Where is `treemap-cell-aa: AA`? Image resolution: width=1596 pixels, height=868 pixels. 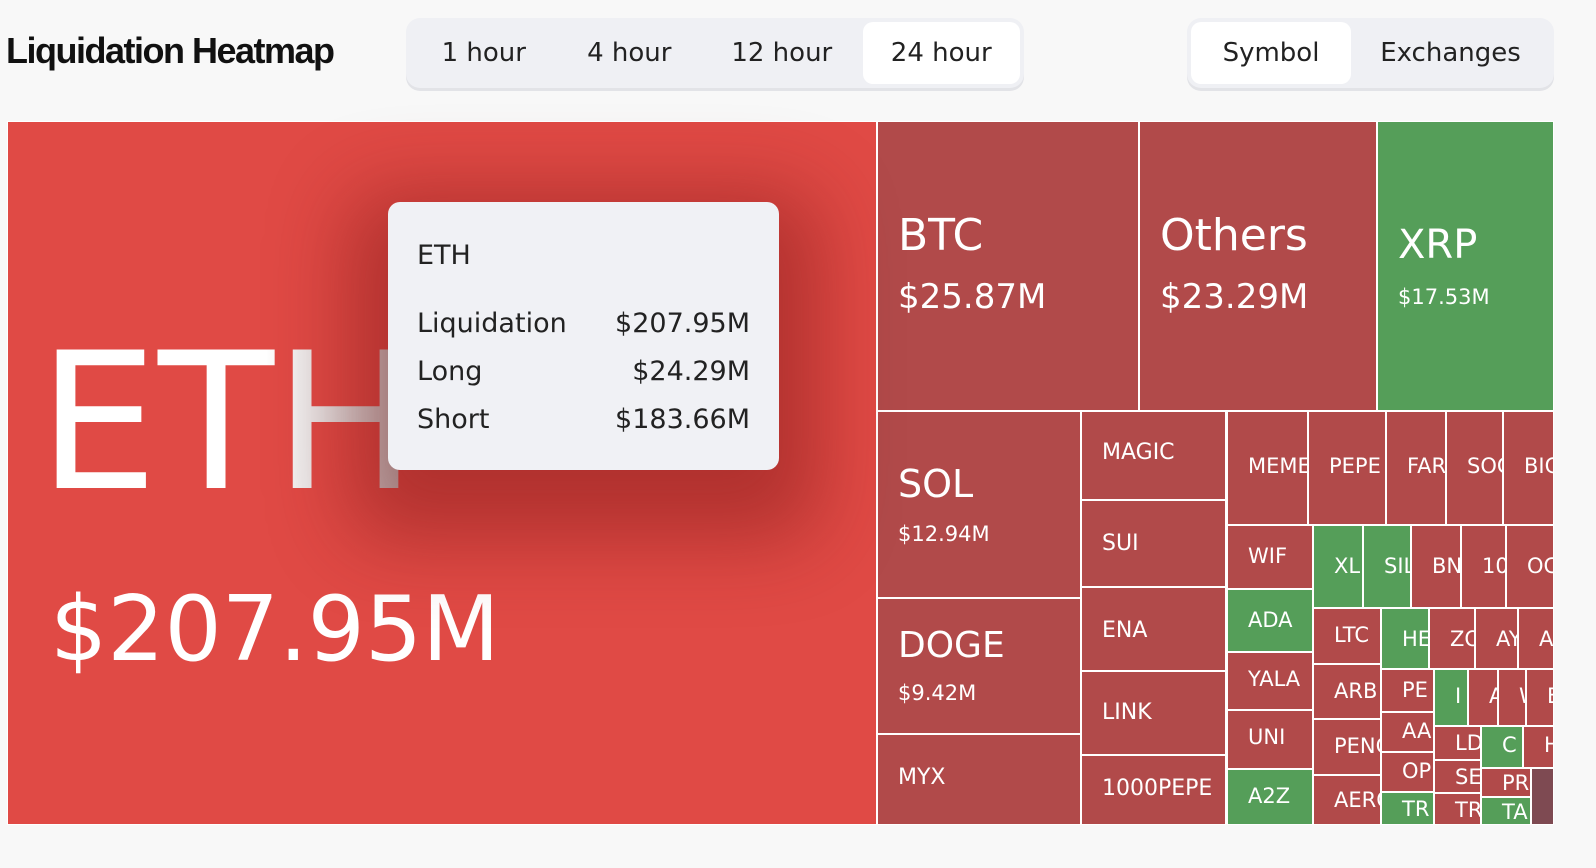
treemap-cell-aa: AA is located at coordinates (1407, 732).